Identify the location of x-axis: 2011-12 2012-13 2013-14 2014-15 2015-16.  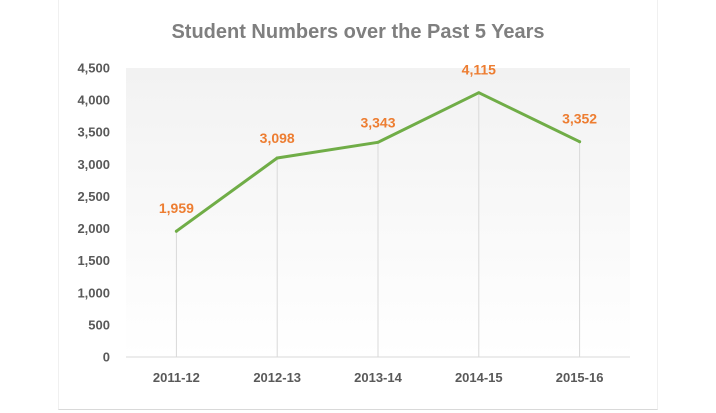
(378, 370).